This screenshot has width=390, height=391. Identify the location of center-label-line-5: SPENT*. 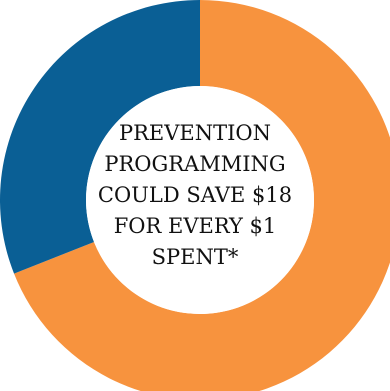
(195, 257).